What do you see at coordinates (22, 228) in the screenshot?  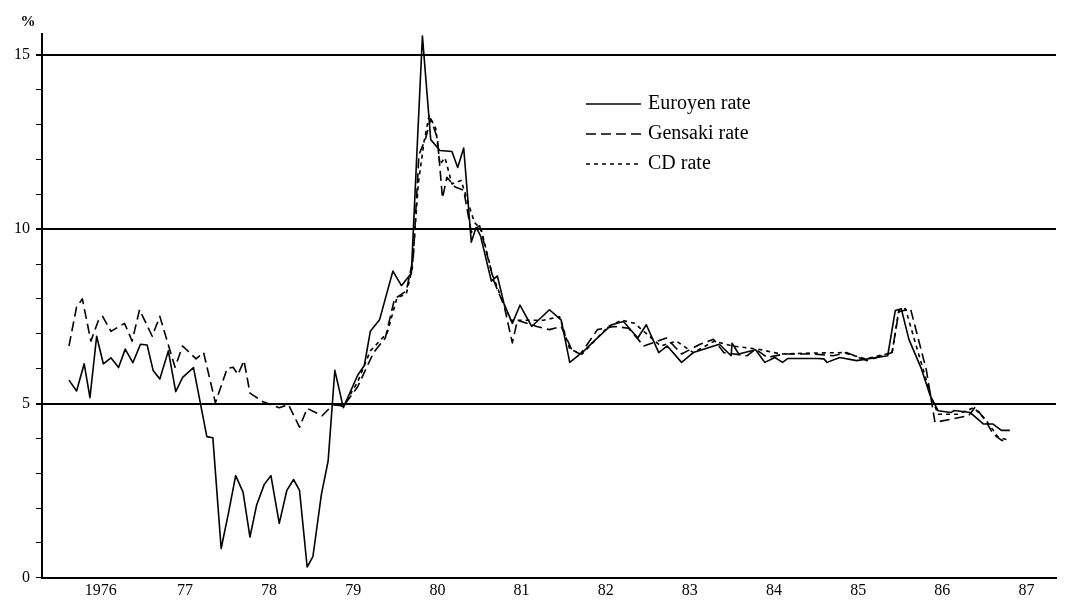 I see `y-tick-label: 10` at bounding box center [22, 228].